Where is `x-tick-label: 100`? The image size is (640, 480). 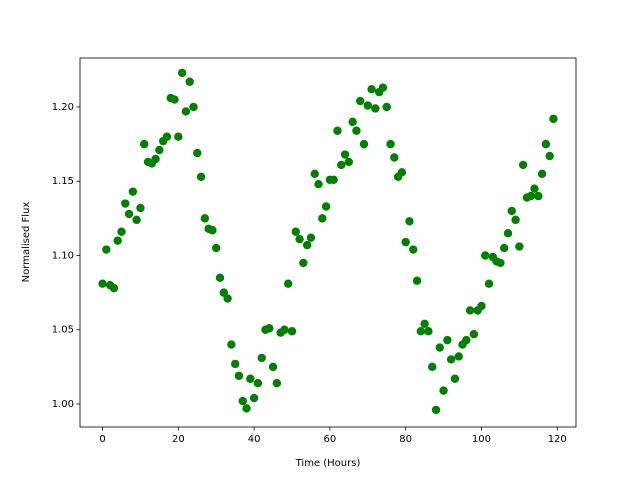
x-tick-label: 100 is located at coordinates (481, 439).